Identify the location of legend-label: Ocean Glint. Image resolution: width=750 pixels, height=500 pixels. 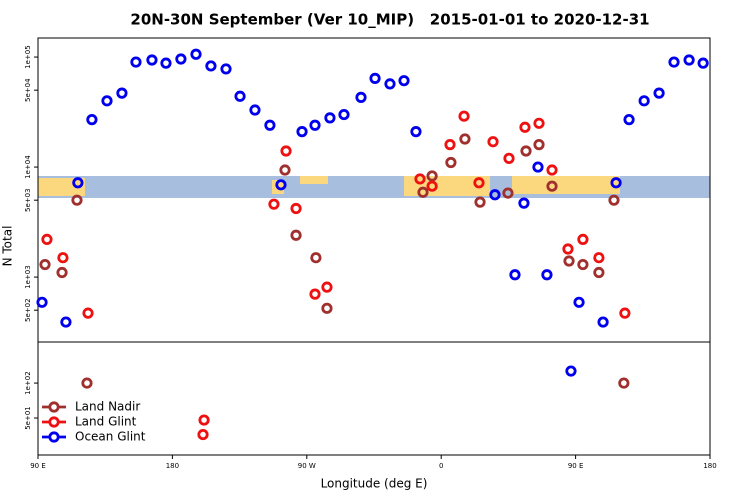
(110, 437).